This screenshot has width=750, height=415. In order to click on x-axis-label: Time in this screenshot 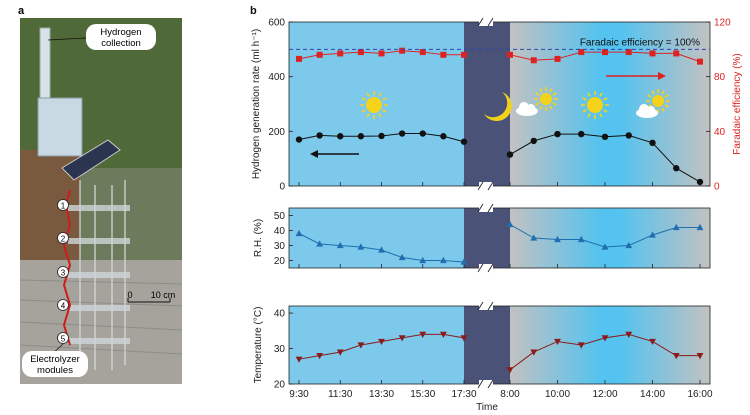, I will do `click(487, 407)`.